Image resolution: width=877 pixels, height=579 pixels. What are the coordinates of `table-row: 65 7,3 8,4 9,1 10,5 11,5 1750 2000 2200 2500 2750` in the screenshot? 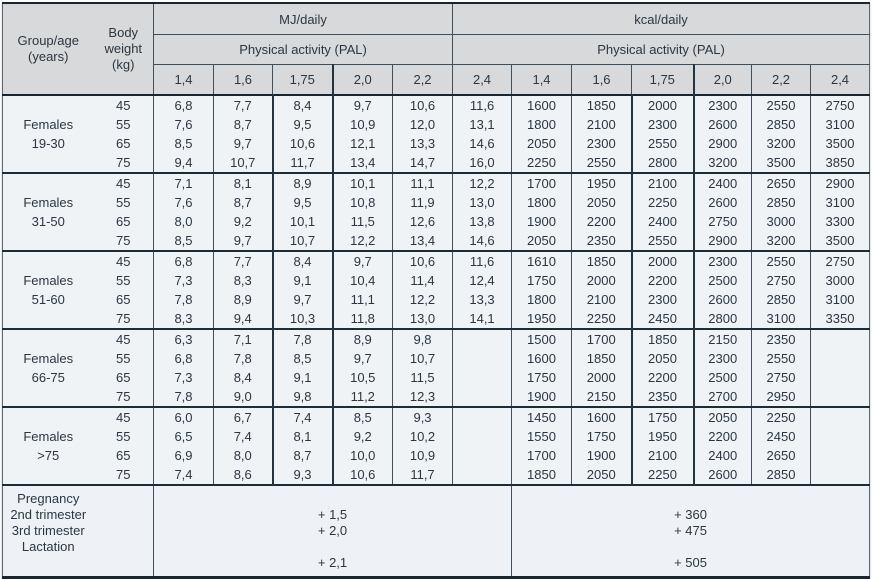 It's located at (436, 377).